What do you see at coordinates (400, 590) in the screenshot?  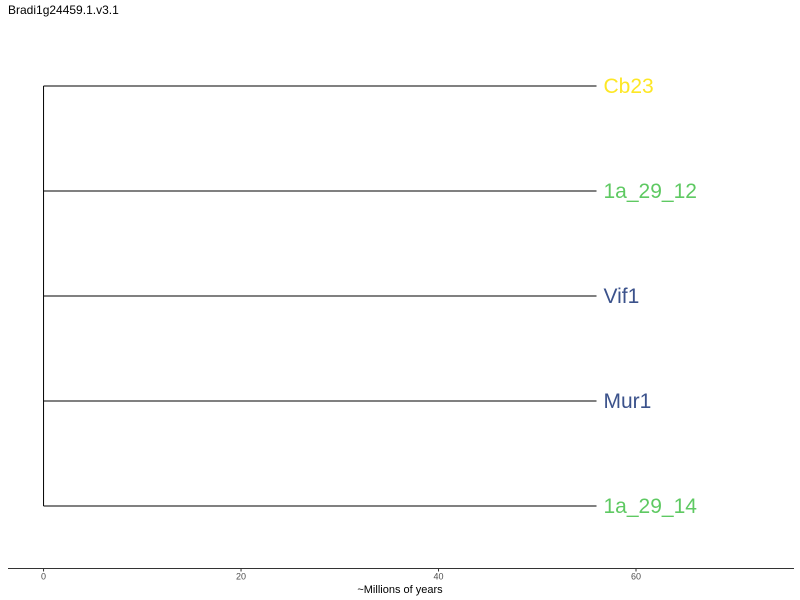 I see `x-axis-title: ~Millions of years` at bounding box center [400, 590].